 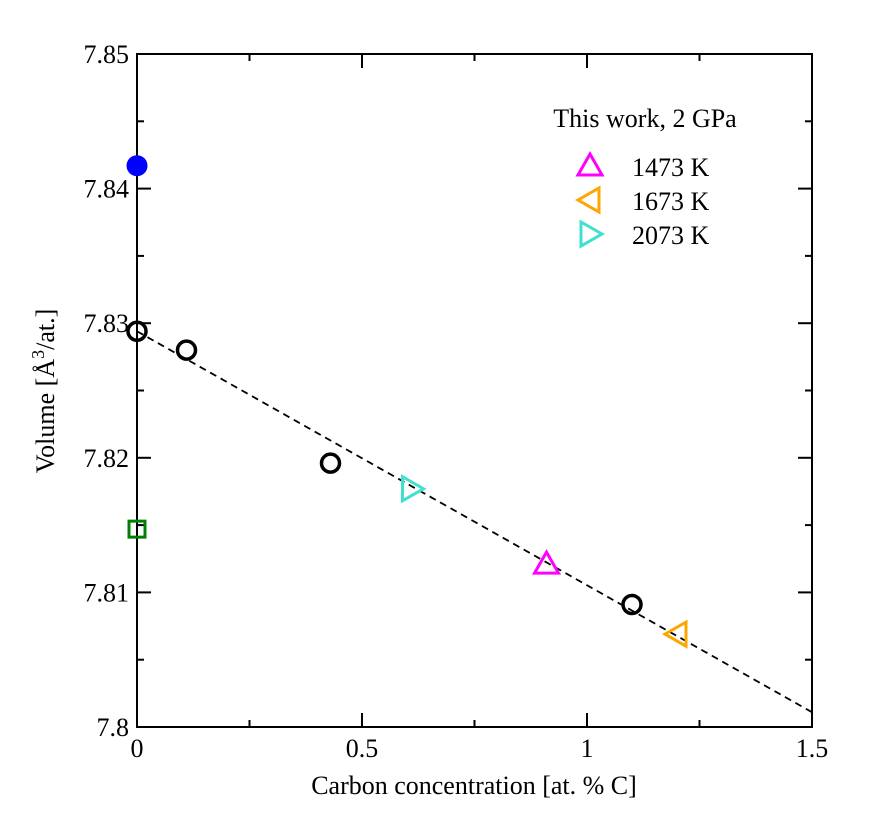 What do you see at coordinates (671, 201) in the screenshot?
I see `legend-entry-label: 1673 K` at bounding box center [671, 201].